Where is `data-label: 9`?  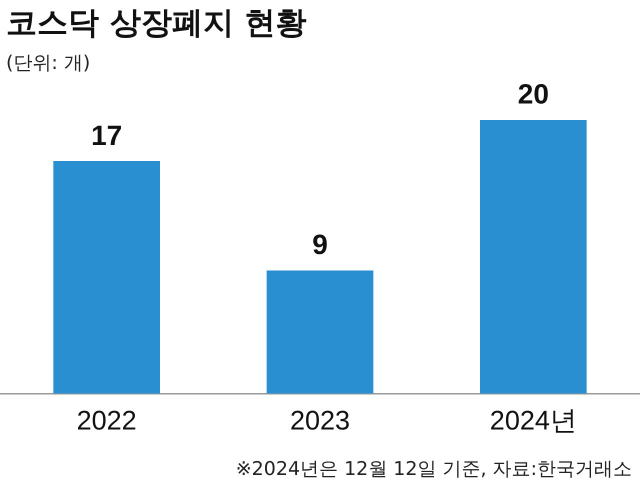 data-label: 9 is located at coordinates (320, 244).